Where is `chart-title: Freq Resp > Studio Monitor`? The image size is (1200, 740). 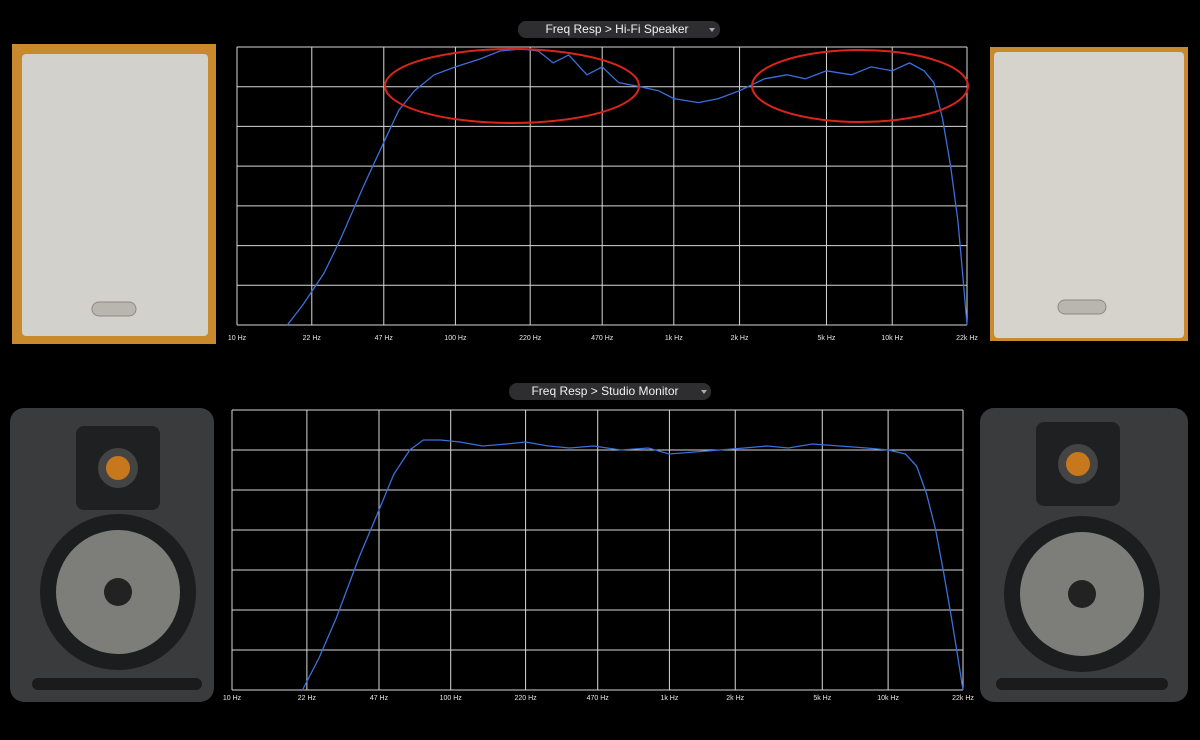 chart-title: Freq Resp > Studio Monitor is located at coordinates (604, 391).